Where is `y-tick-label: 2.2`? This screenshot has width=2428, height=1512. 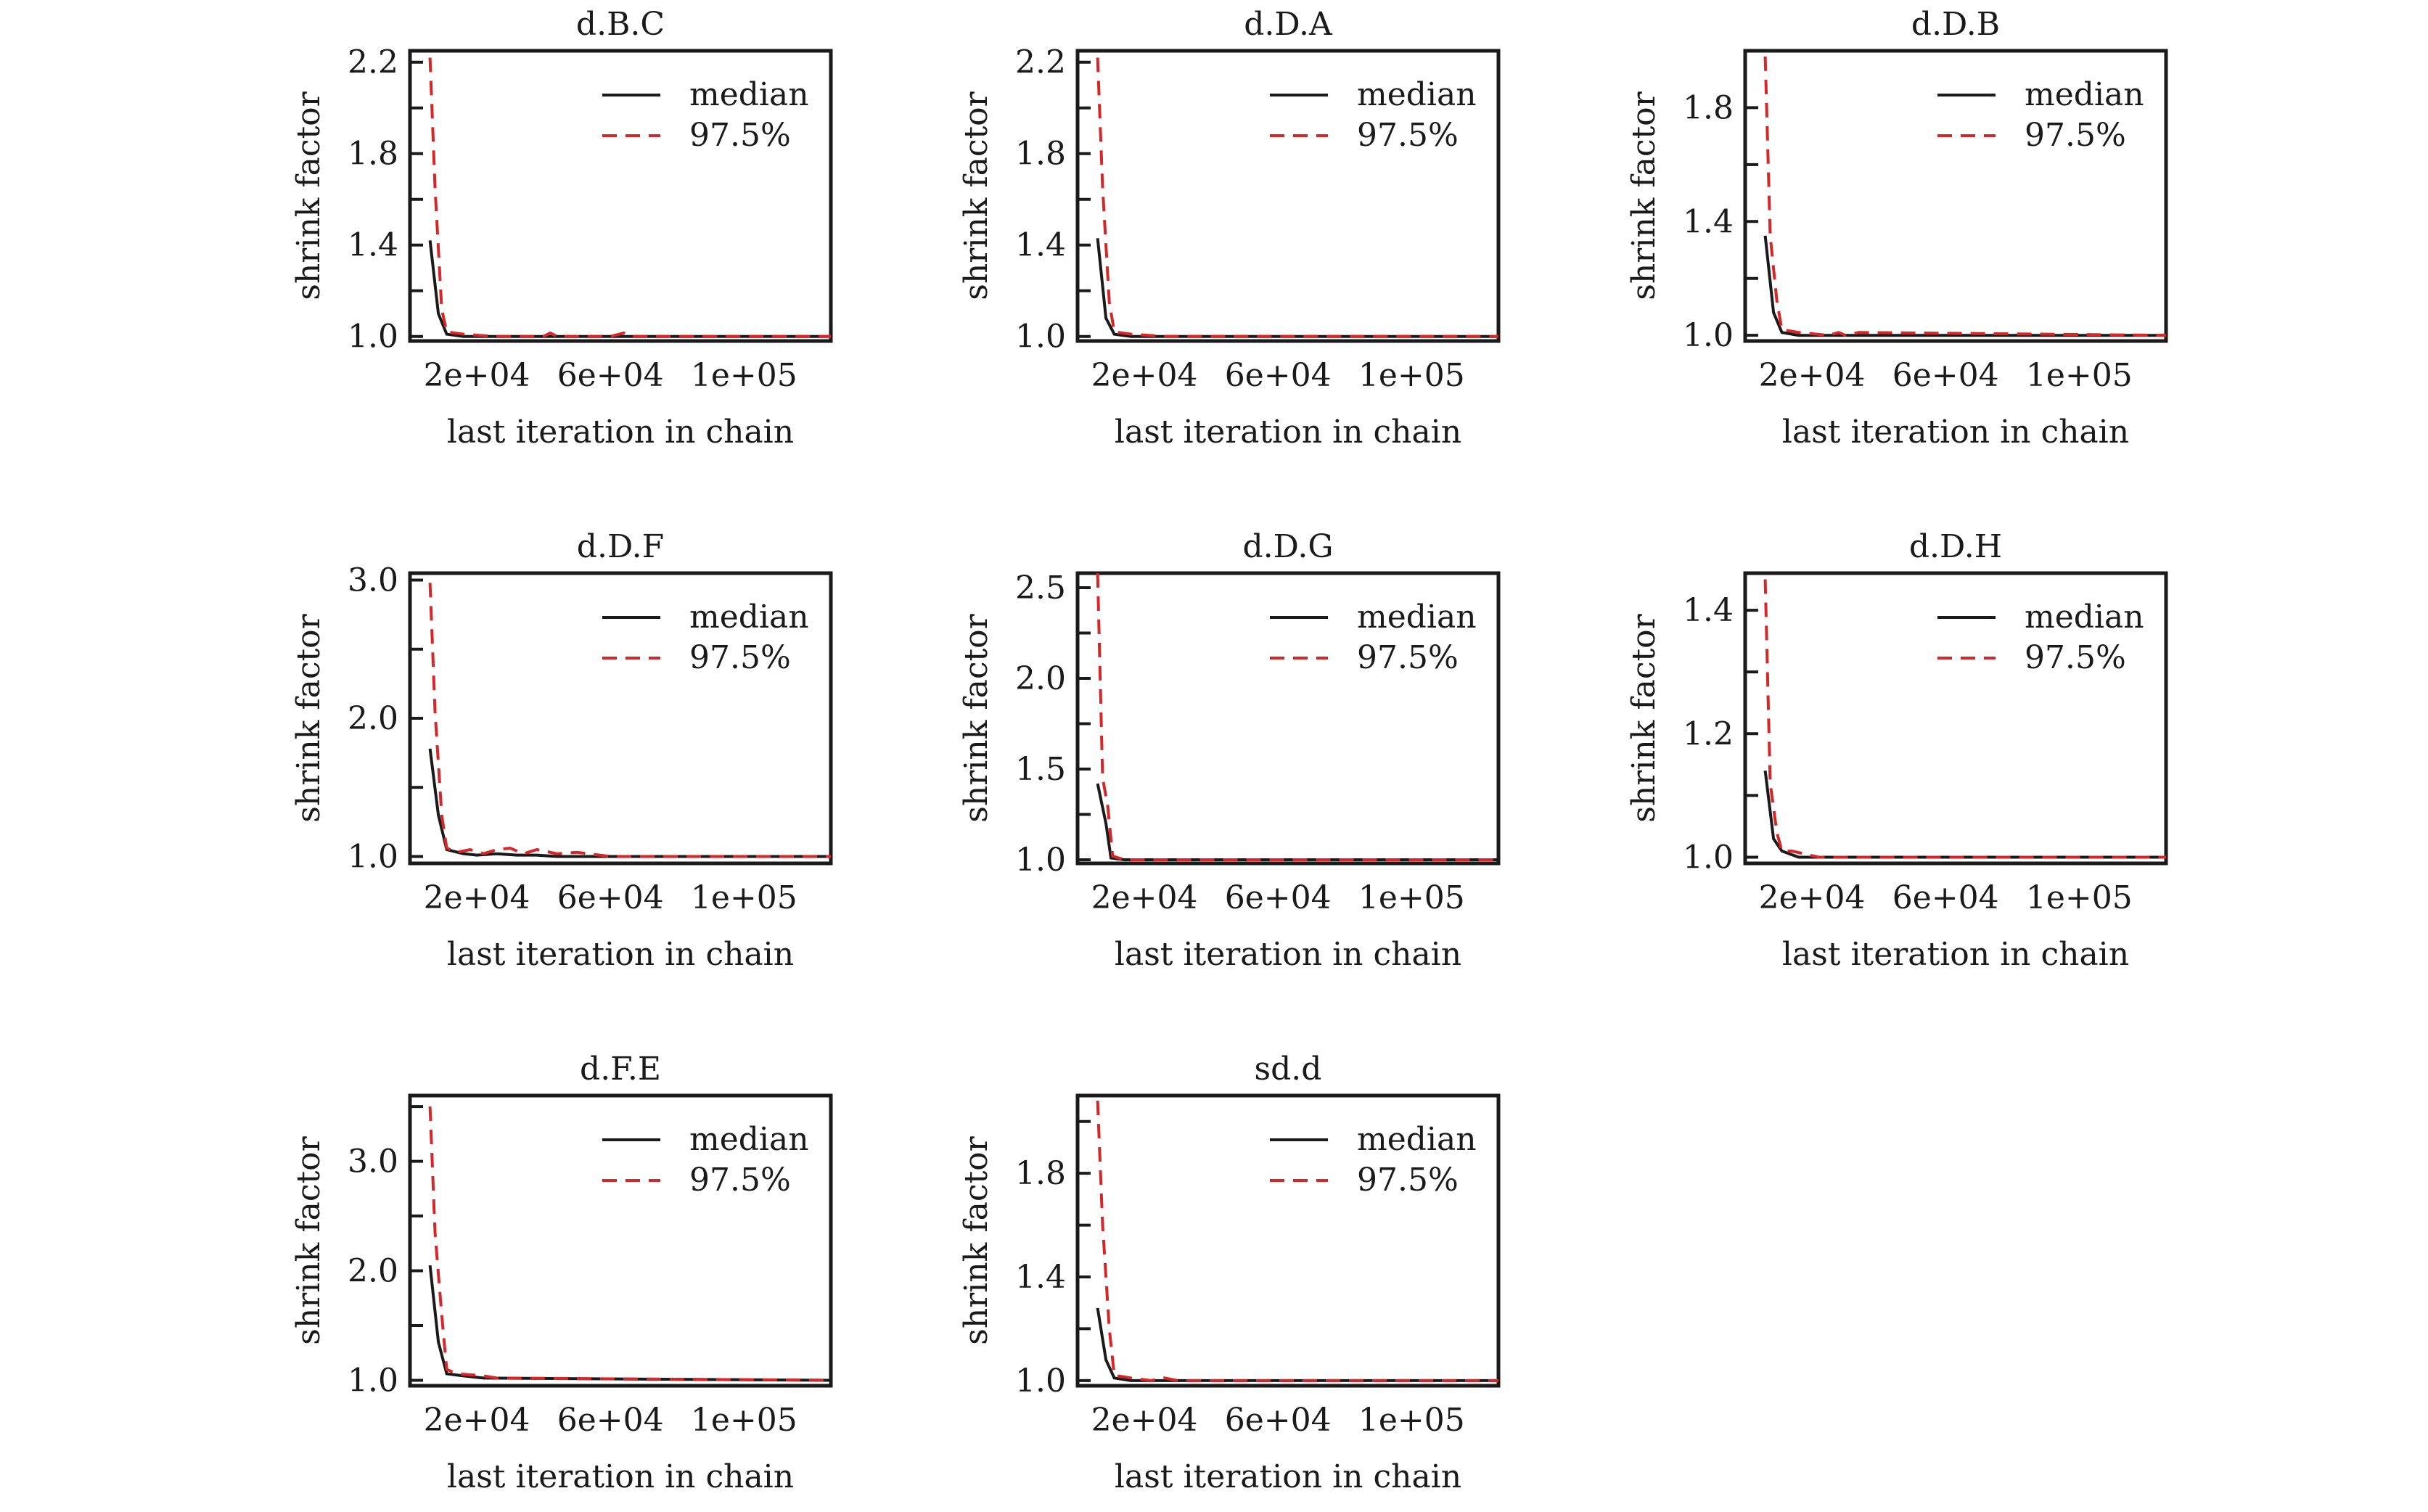 y-tick-label: 2.2 is located at coordinates (1040, 63).